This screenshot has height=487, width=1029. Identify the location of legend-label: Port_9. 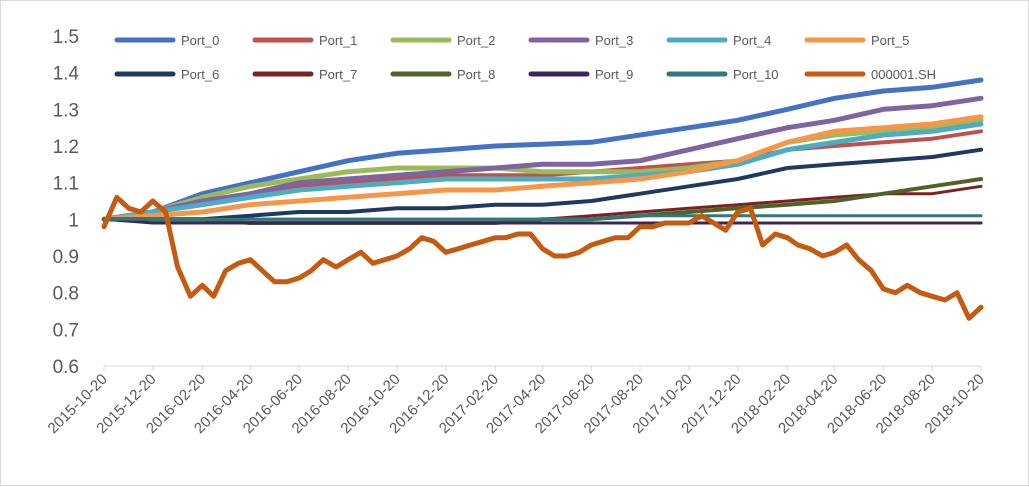
(614, 74).